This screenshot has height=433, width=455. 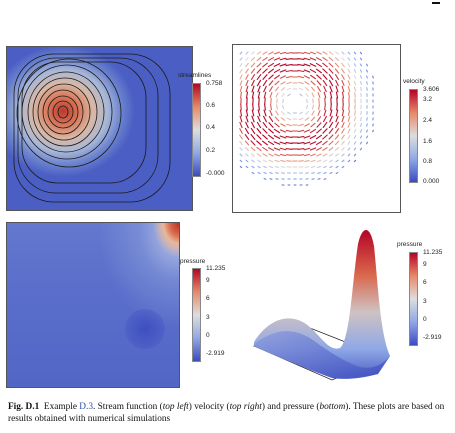 I want to click on pressure-3d-colorbar-title: pressure, so click(x=410, y=244).